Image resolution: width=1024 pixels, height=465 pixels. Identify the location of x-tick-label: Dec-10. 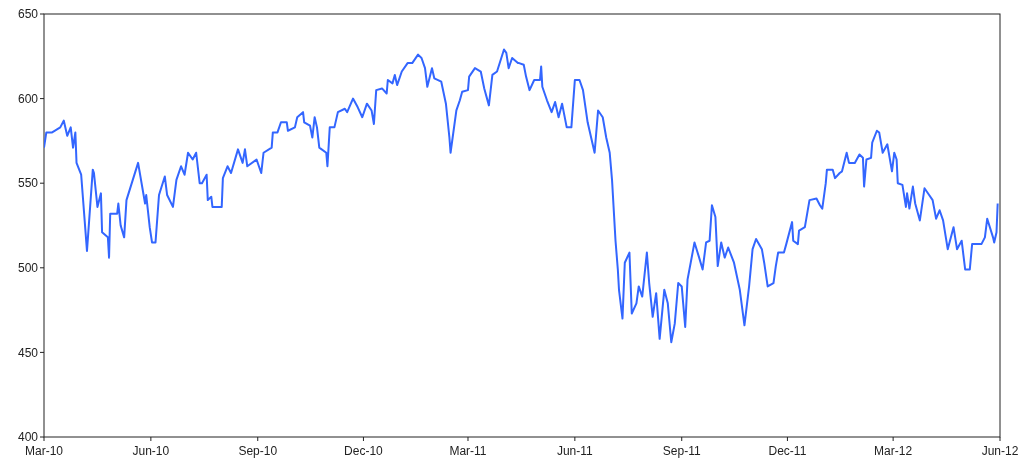
(364, 451).